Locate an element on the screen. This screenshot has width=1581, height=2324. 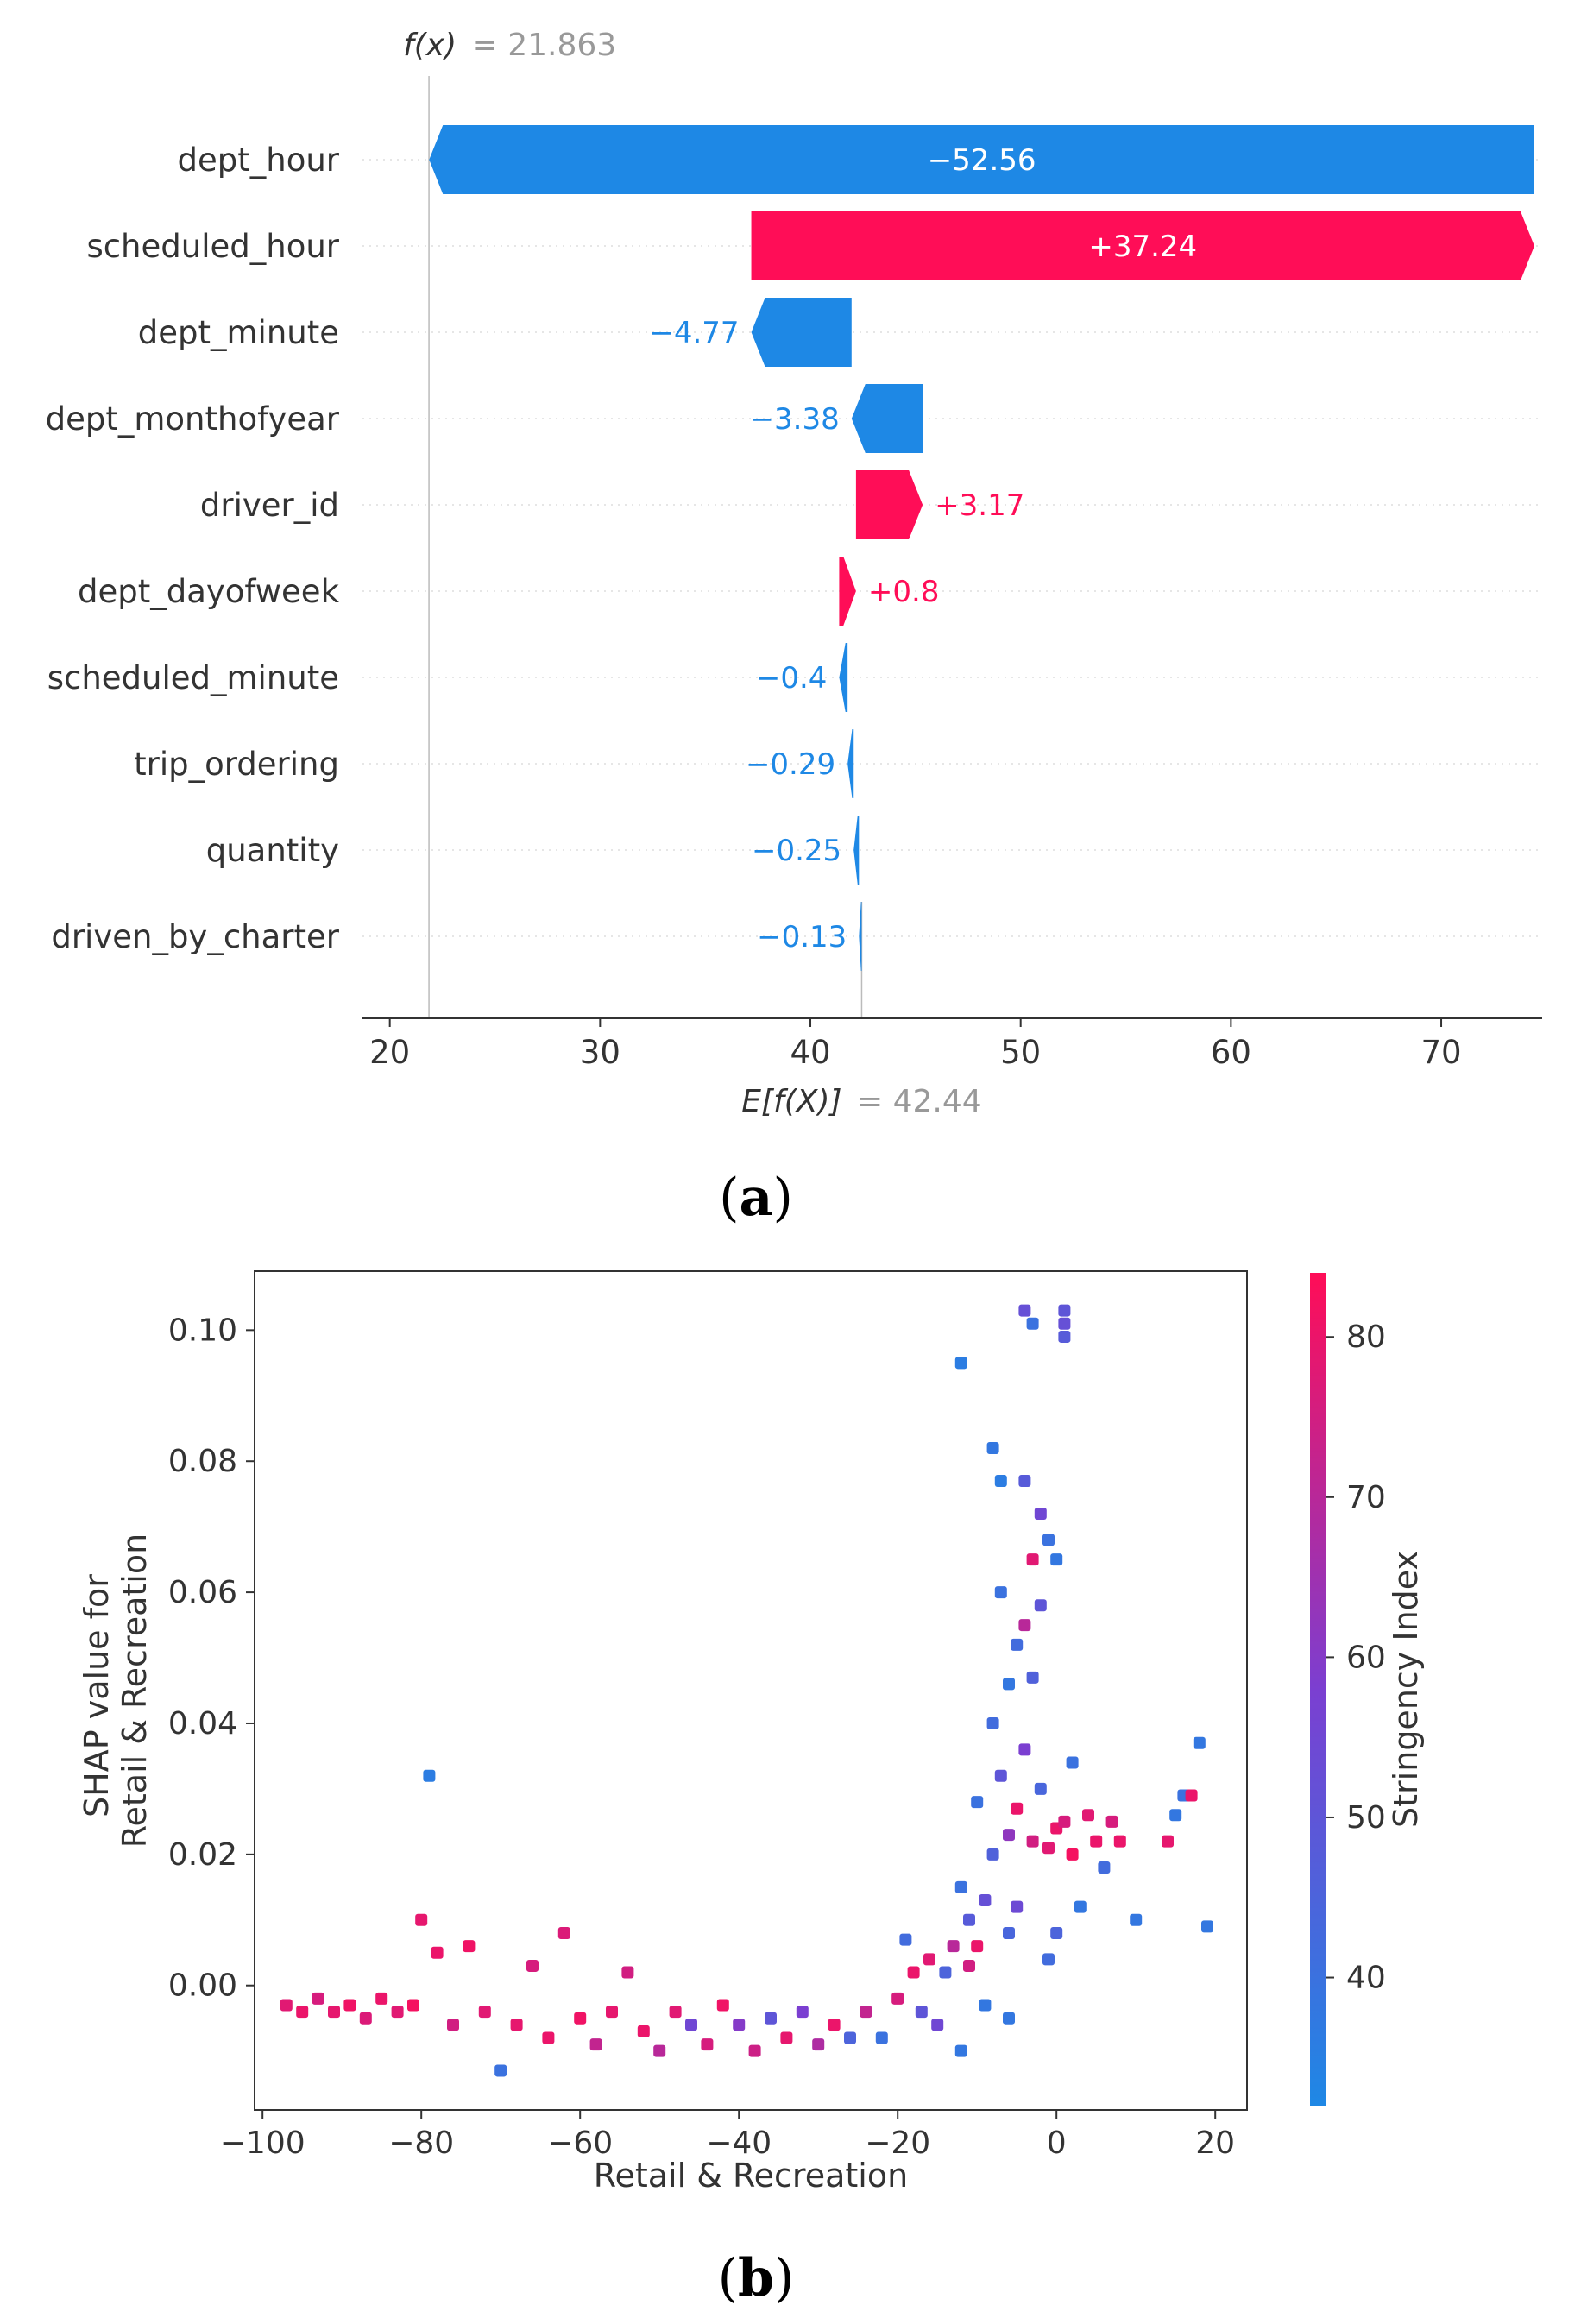
scatter-y-axis-title: SHAP value for Retail & Recreation is located at coordinates (116, 1691).